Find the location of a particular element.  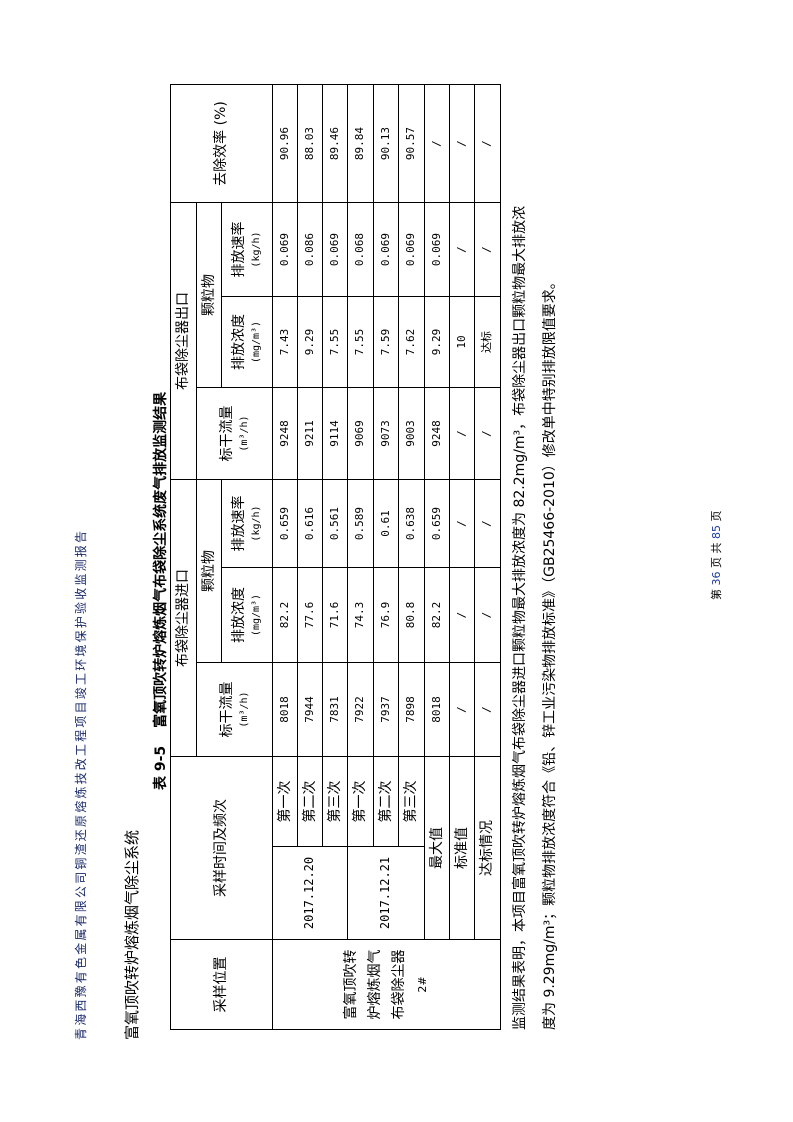

location-line: 布袋除尘器 is located at coordinates (398, 984).